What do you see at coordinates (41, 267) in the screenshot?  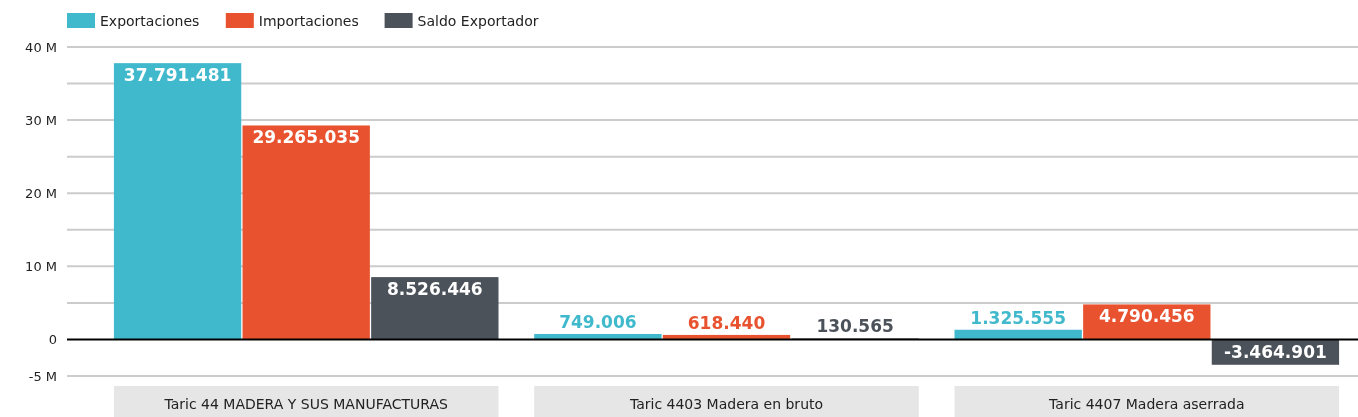 I see `y-tick-label: 10 M` at bounding box center [41, 267].